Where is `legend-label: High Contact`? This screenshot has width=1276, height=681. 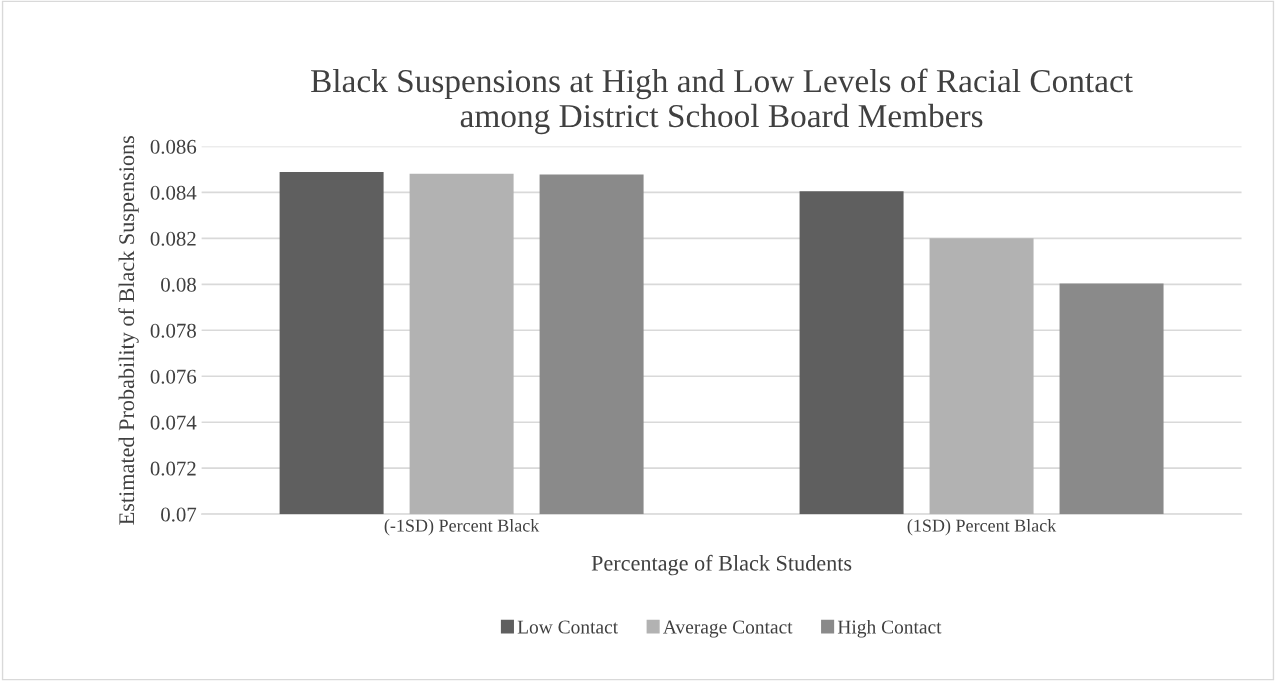 legend-label: High Contact is located at coordinates (889, 628).